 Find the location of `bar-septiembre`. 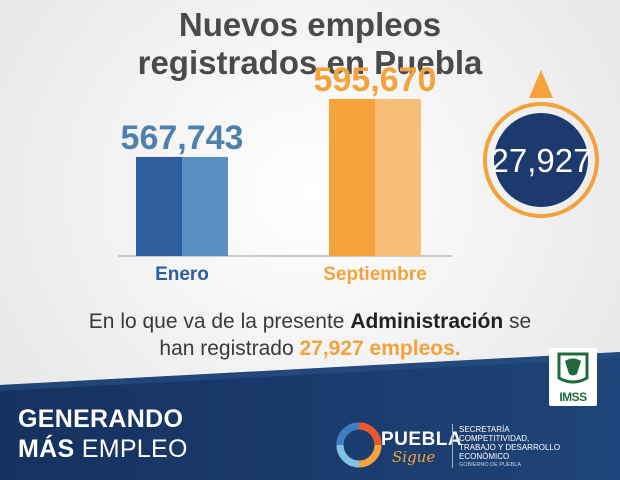

bar-septiembre is located at coordinates (352, 177).